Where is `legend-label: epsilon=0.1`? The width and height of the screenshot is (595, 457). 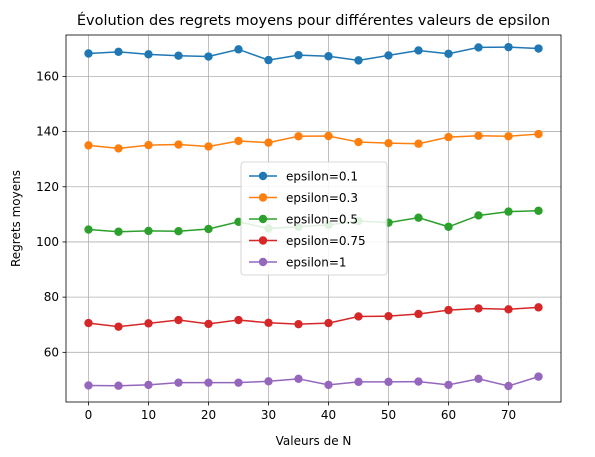
legend-label: epsilon=0.1 is located at coordinates (322, 177).